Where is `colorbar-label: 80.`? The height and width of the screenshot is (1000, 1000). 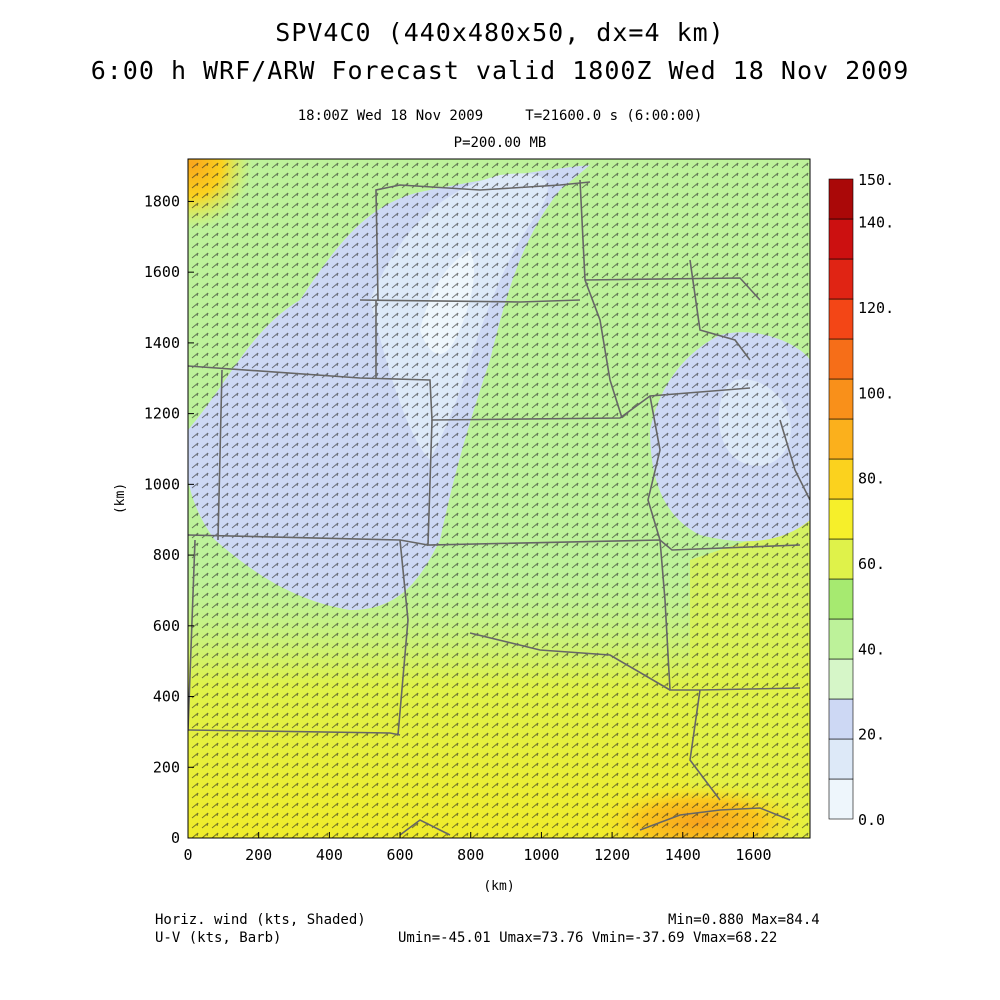
colorbar-label: 80. is located at coordinates (871, 479).